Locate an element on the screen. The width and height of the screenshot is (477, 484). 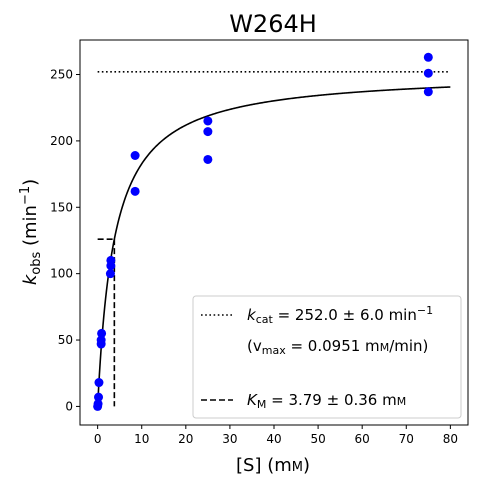
legend-km-unit: M is located at coordinates (402, 401).